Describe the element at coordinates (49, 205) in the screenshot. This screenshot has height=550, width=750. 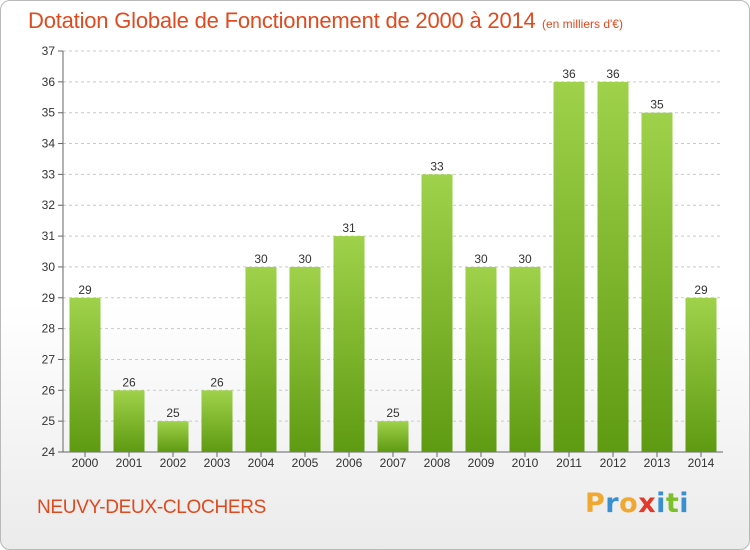
I see `y-tick-label: 32` at that location.